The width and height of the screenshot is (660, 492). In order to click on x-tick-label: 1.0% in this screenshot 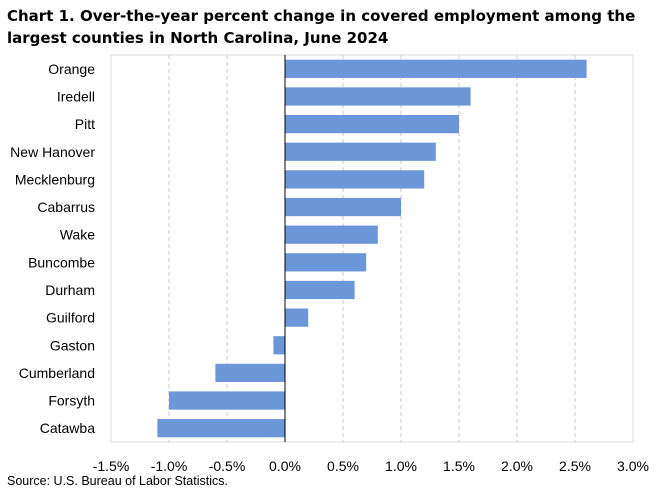, I will do `click(401, 466)`.